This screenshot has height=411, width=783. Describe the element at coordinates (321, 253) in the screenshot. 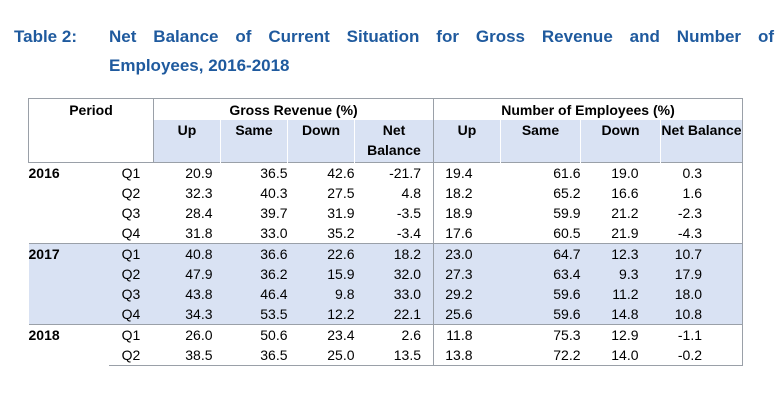

I see `value-cell: 22.6` at that location.